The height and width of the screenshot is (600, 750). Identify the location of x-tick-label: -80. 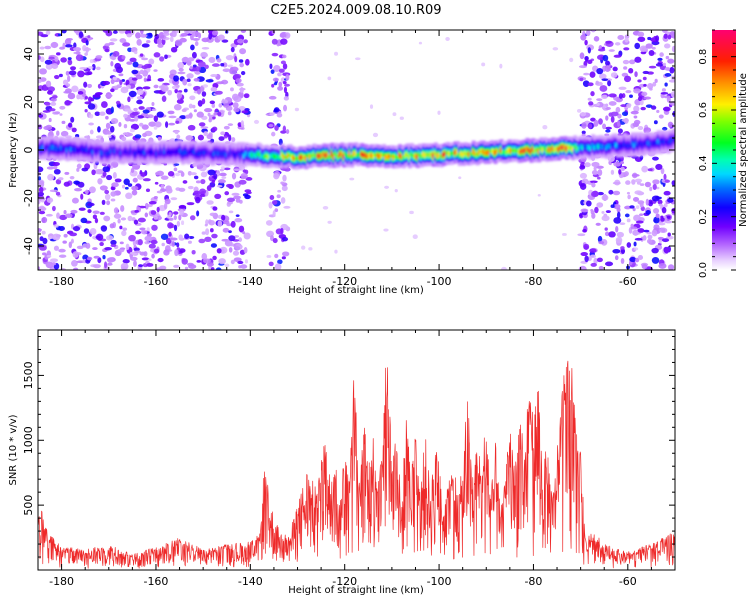
(533, 581).